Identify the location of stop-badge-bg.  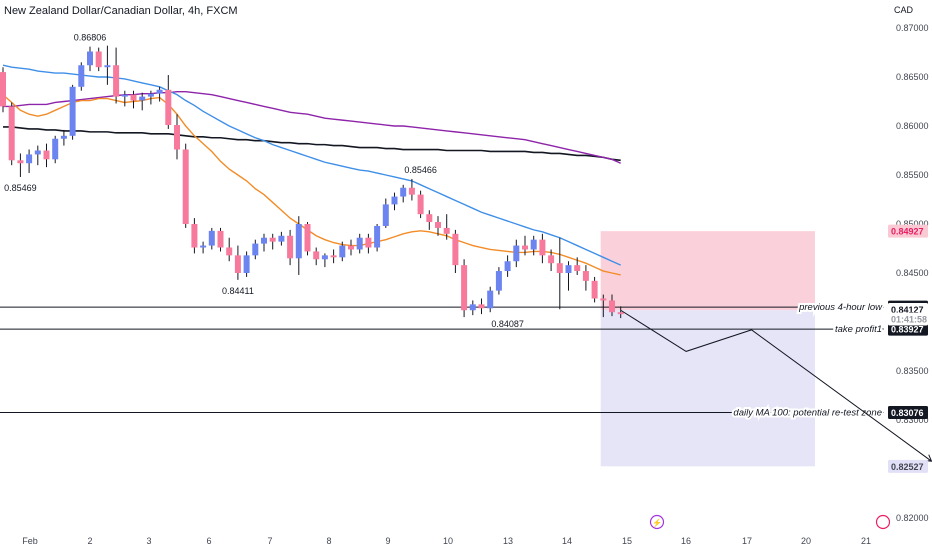
(908, 231).